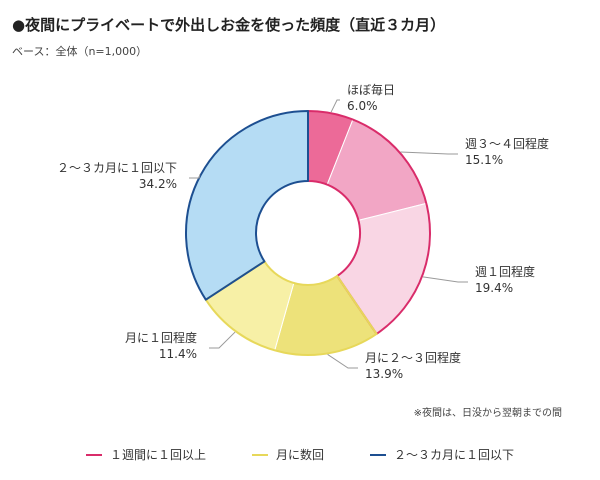 The height and width of the screenshot is (480, 600). Describe the element at coordinates (487, 413) in the screenshot. I see `footnote: ※夜間は、日没から翌朝までの間` at that location.